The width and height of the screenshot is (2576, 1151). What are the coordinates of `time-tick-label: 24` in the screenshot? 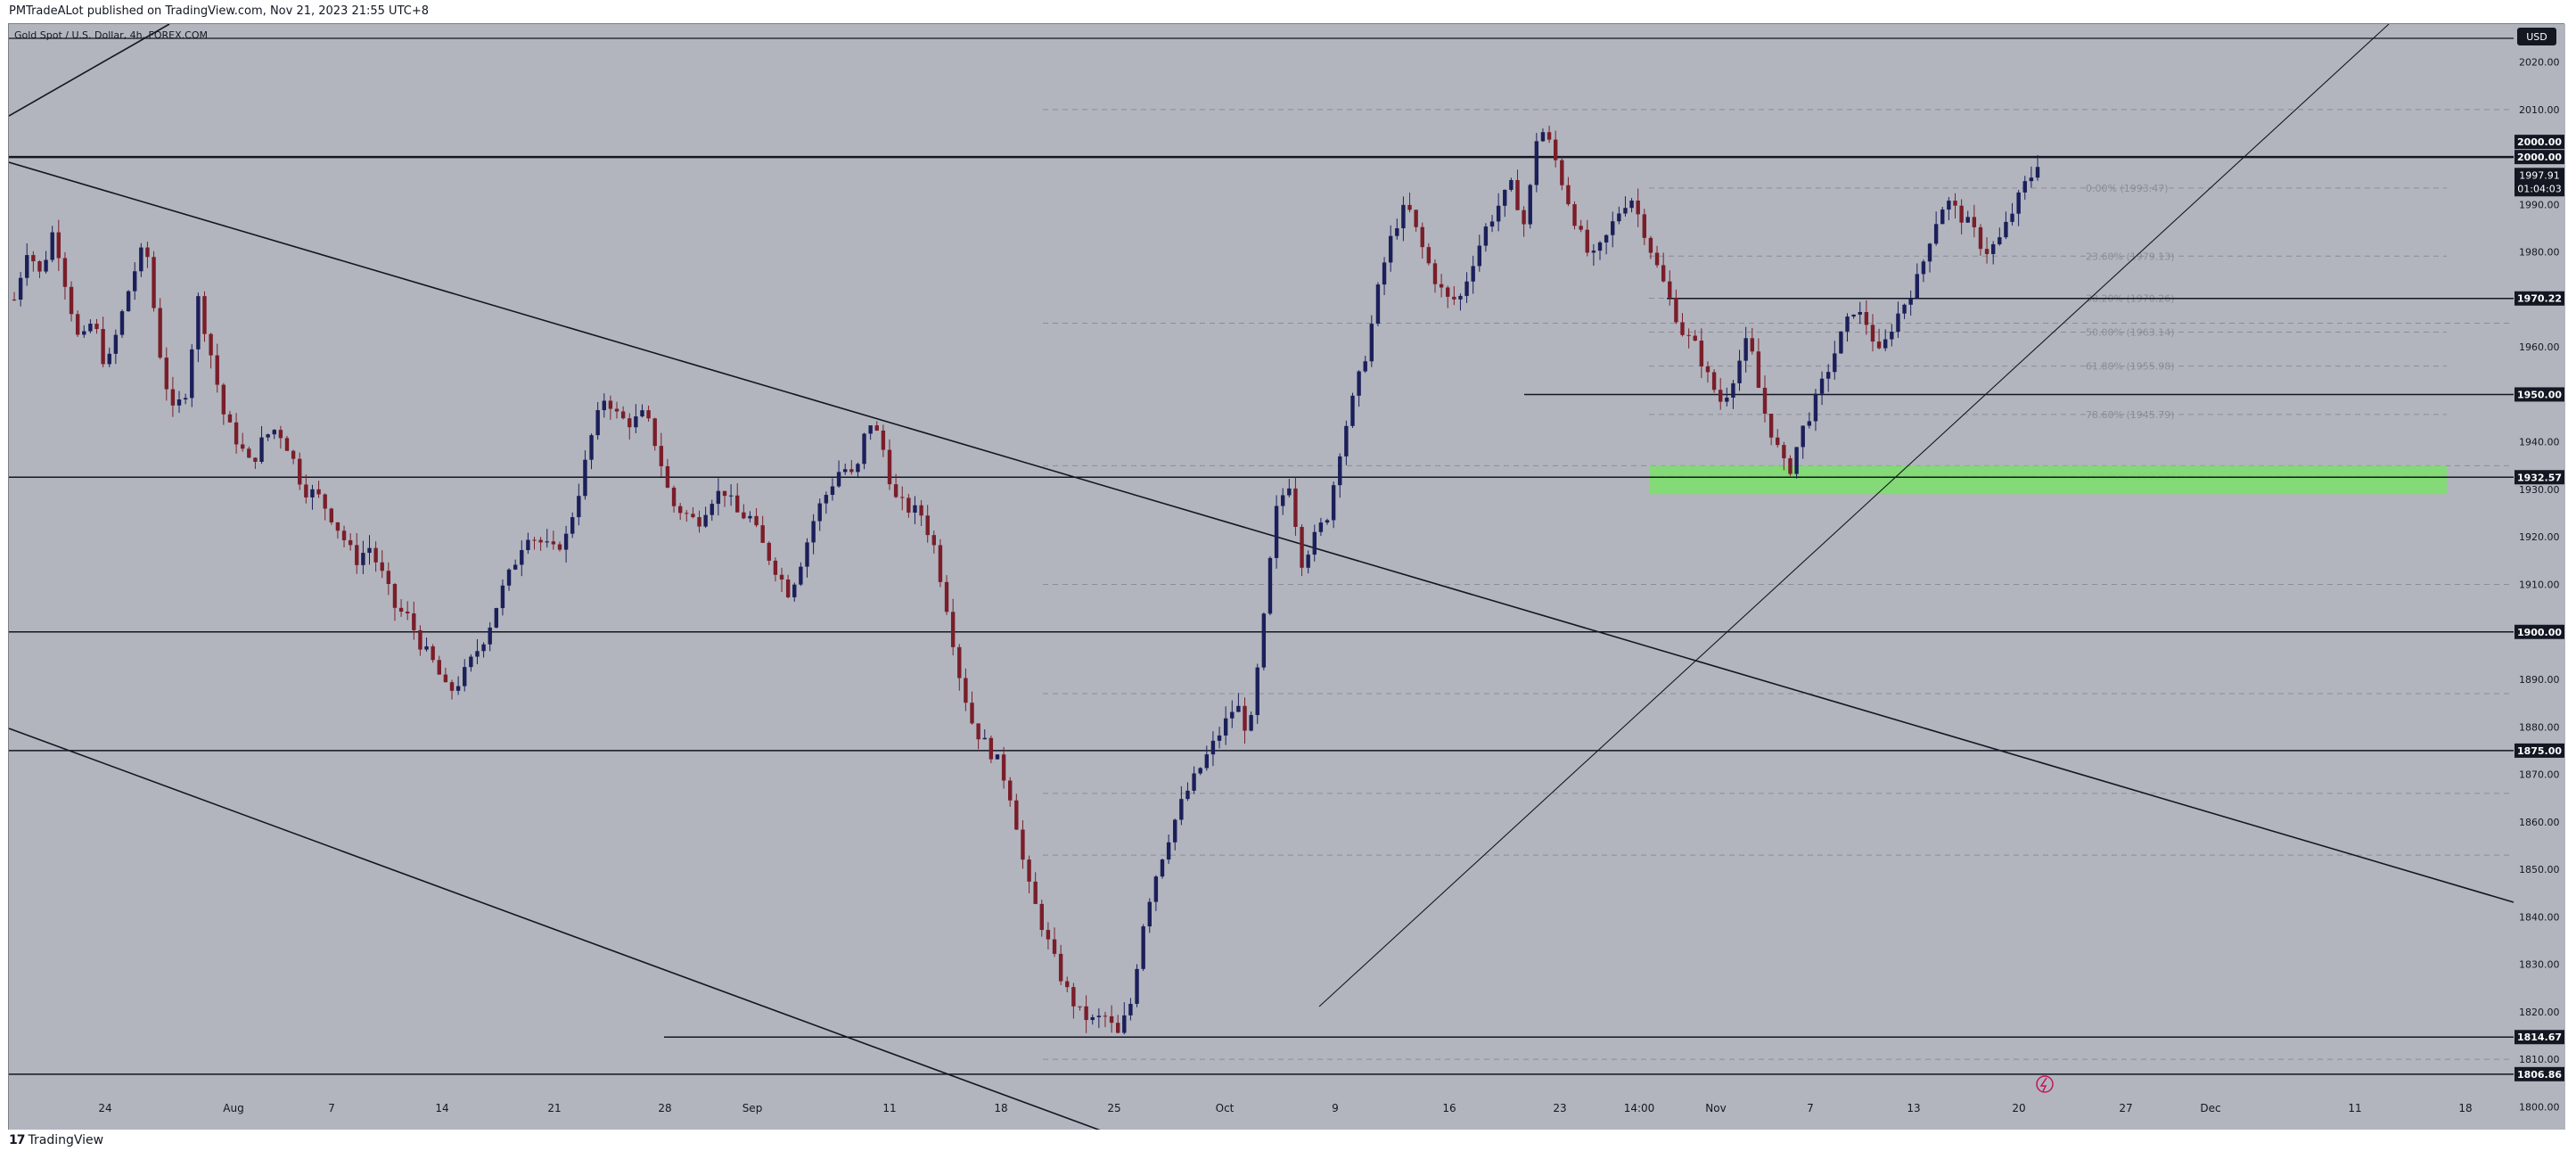 It's located at (105, 1108).